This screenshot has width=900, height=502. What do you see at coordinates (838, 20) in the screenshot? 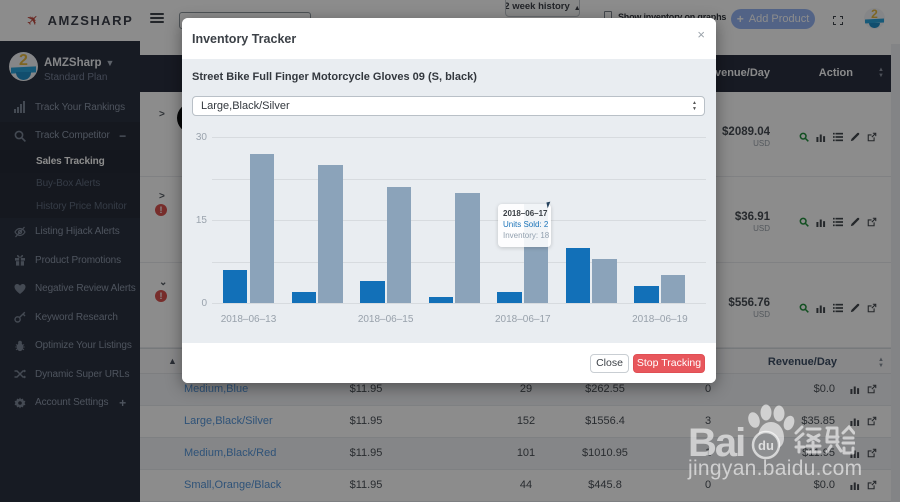
I see `fullscreen-icon` at bounding box center [838, 20].